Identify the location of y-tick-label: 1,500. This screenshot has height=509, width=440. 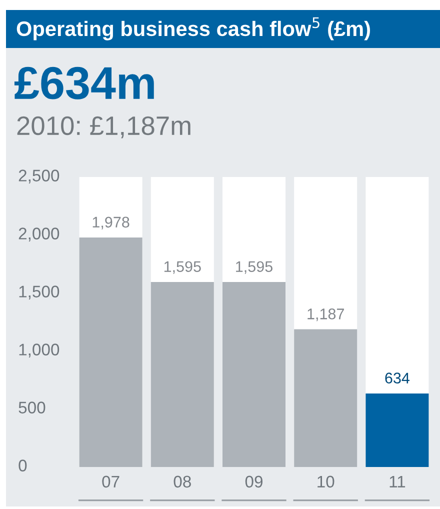
(39, 293).